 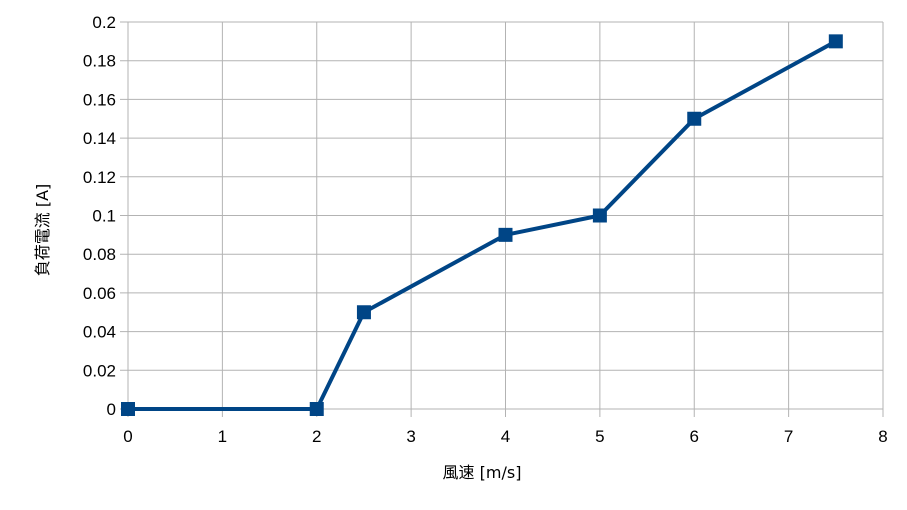 What do you see at coordinates (788, 436) in the screenshot?
I see `x-tick-label: 7` at bounding box center [788, 436].